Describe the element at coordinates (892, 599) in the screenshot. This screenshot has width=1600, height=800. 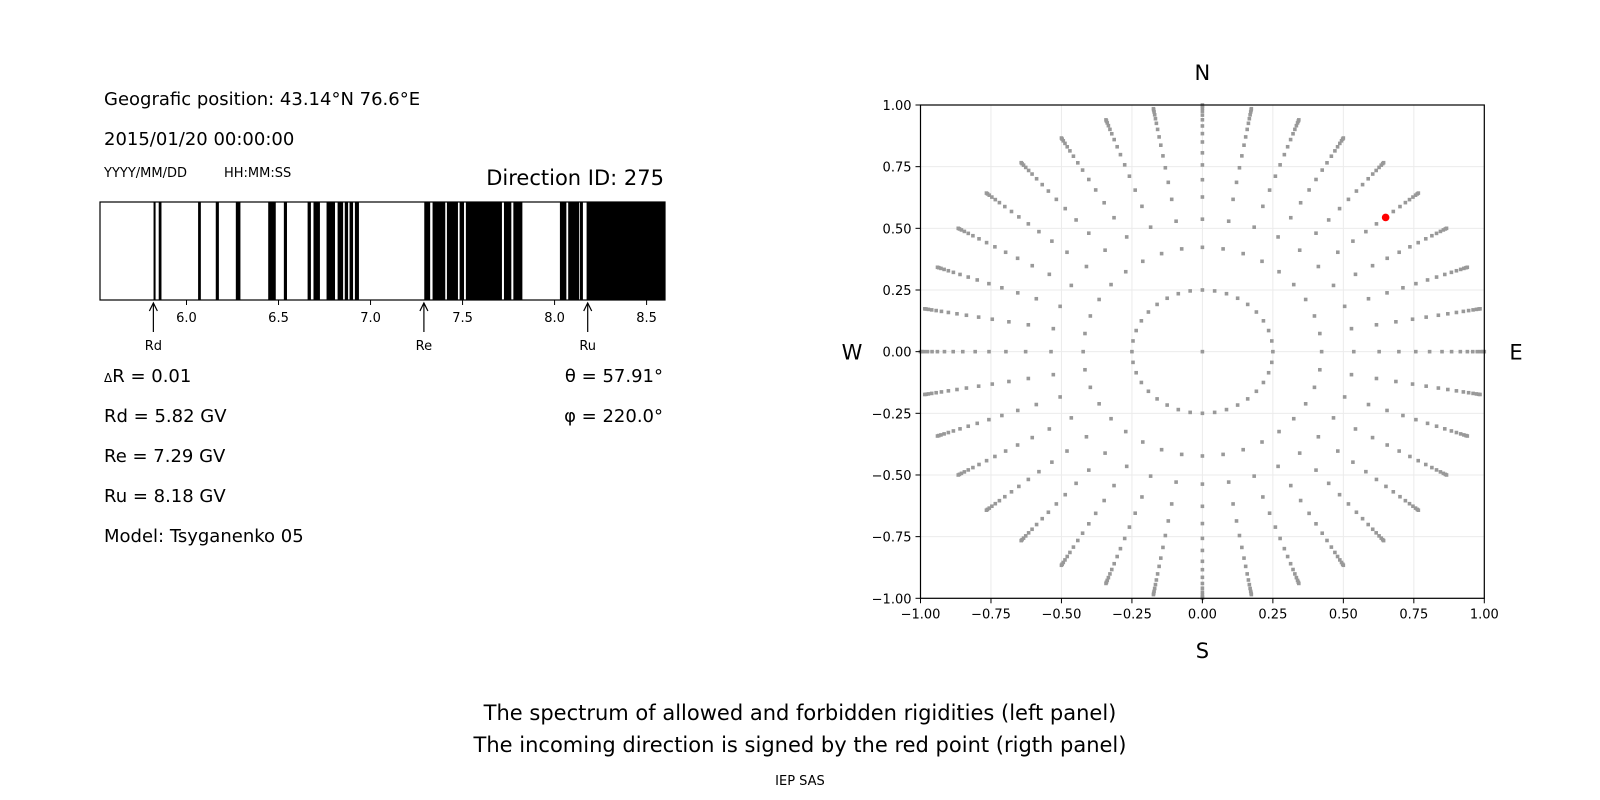
I see `y-tick-label: −1.00` at that location.